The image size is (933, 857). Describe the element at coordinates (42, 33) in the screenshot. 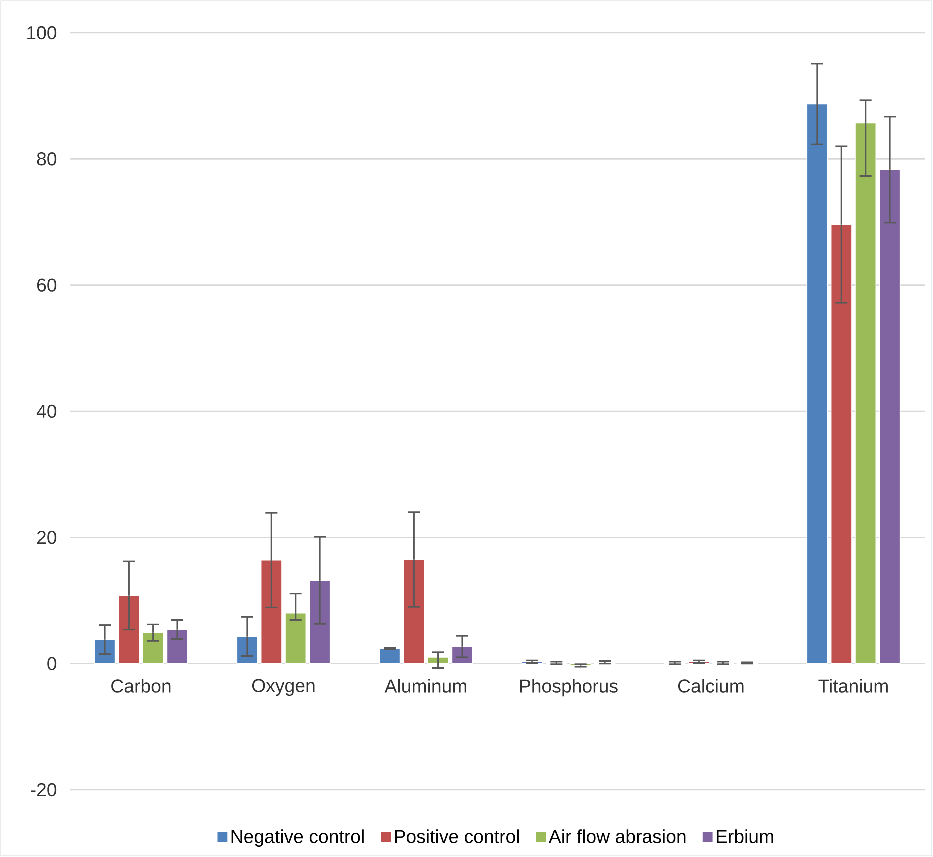

I see `y-tick-label: 100` at that location.